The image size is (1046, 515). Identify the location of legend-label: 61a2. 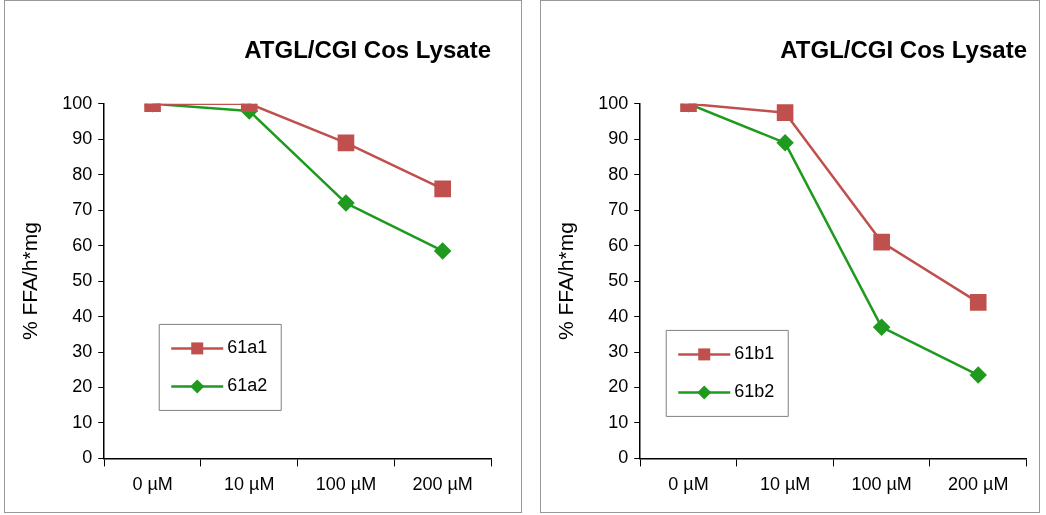
(247, 385).